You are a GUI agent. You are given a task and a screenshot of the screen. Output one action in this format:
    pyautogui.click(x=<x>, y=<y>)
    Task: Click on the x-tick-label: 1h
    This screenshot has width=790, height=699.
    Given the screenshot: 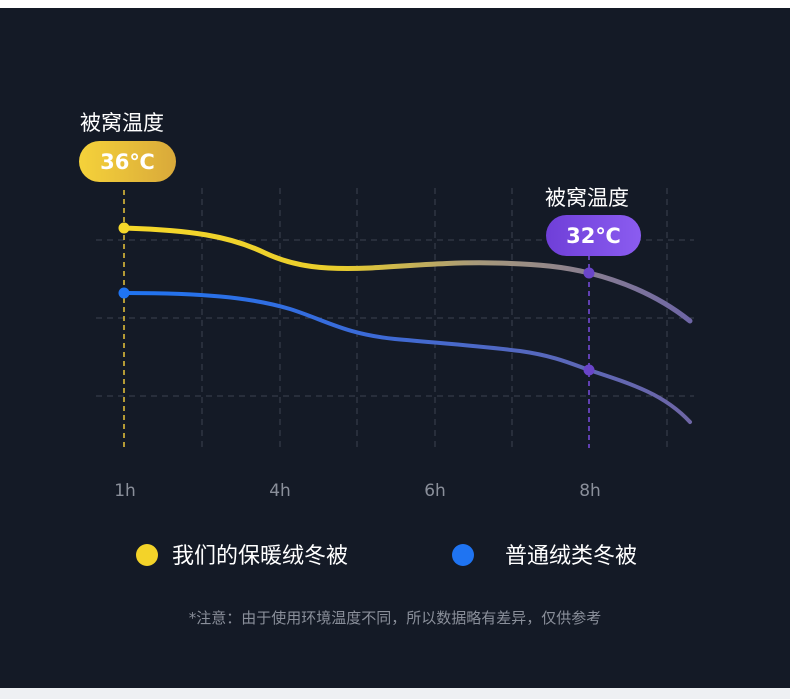 What is the action you would take?
    pyautogui.click(x=125, y=491)
    